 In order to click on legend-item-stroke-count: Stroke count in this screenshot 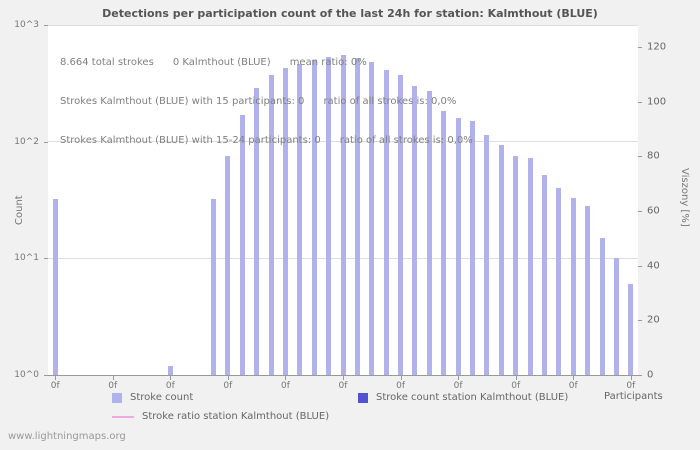, I will do `click(152, 397)`.